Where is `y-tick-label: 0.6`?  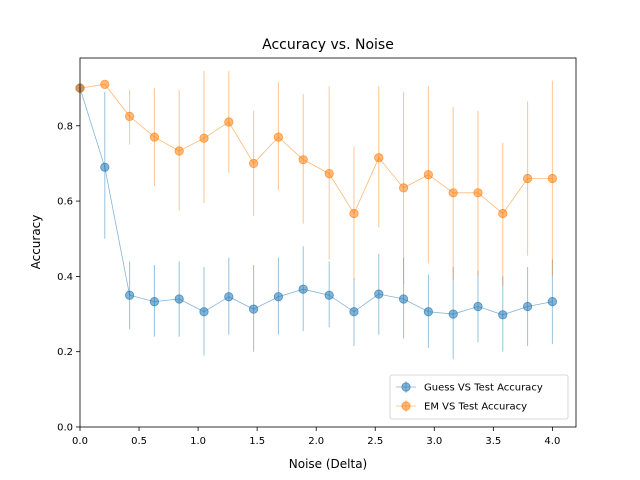
y-tick-label: 0.6 is located at coordinates (65, 202).